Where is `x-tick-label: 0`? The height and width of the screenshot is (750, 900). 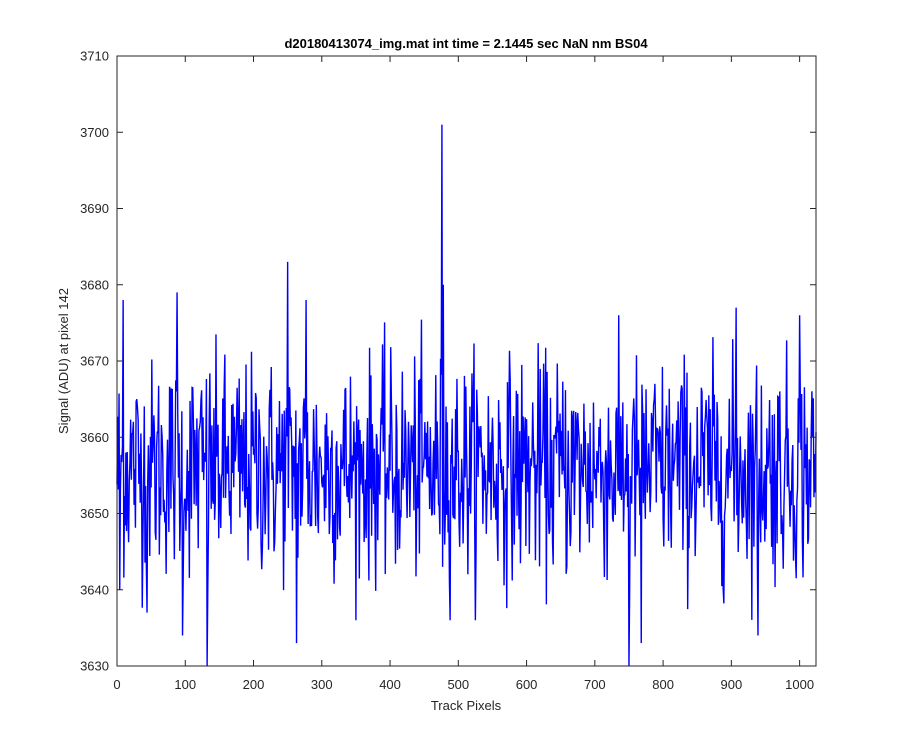
x-tick-label: 0 is located at coordinates (116, 684).